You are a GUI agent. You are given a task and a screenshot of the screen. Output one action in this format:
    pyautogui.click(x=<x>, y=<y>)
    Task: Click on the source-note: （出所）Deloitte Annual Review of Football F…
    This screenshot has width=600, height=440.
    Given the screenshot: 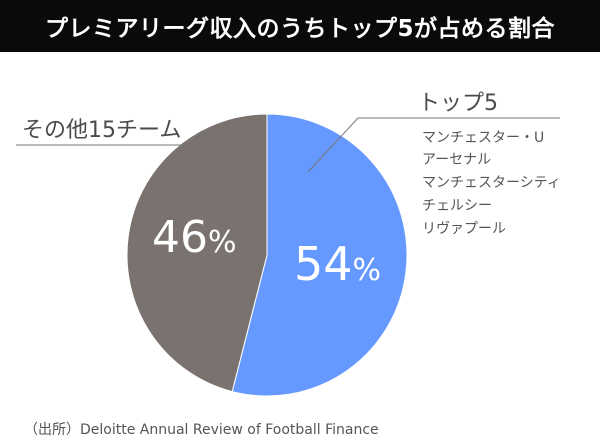 What is the action you would take?
    pyautogui.click(x=201, y=430)
    